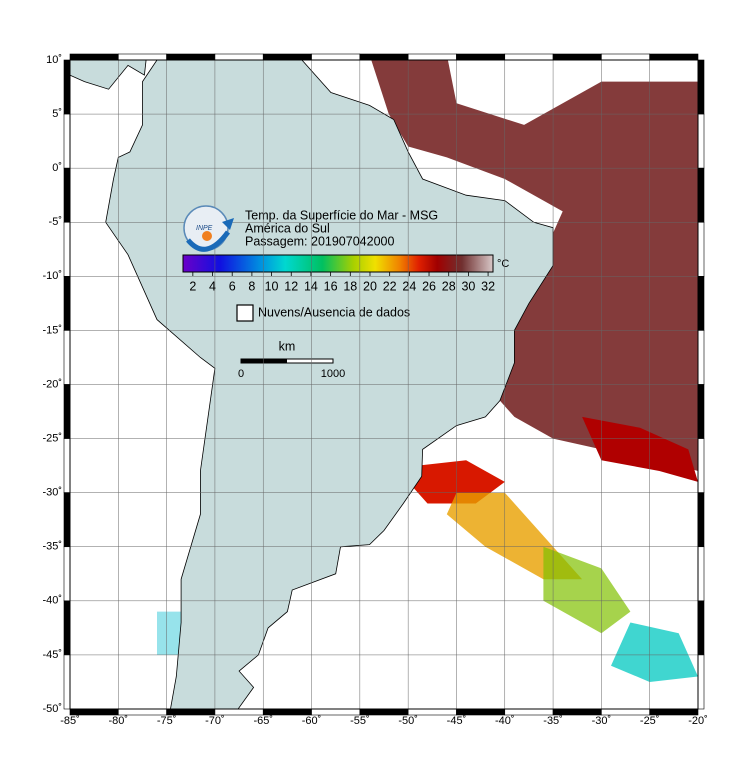  Describe the element at coordinates (52, 276) in the screenshot. I see `y-tick-label: -10˚` at that location.